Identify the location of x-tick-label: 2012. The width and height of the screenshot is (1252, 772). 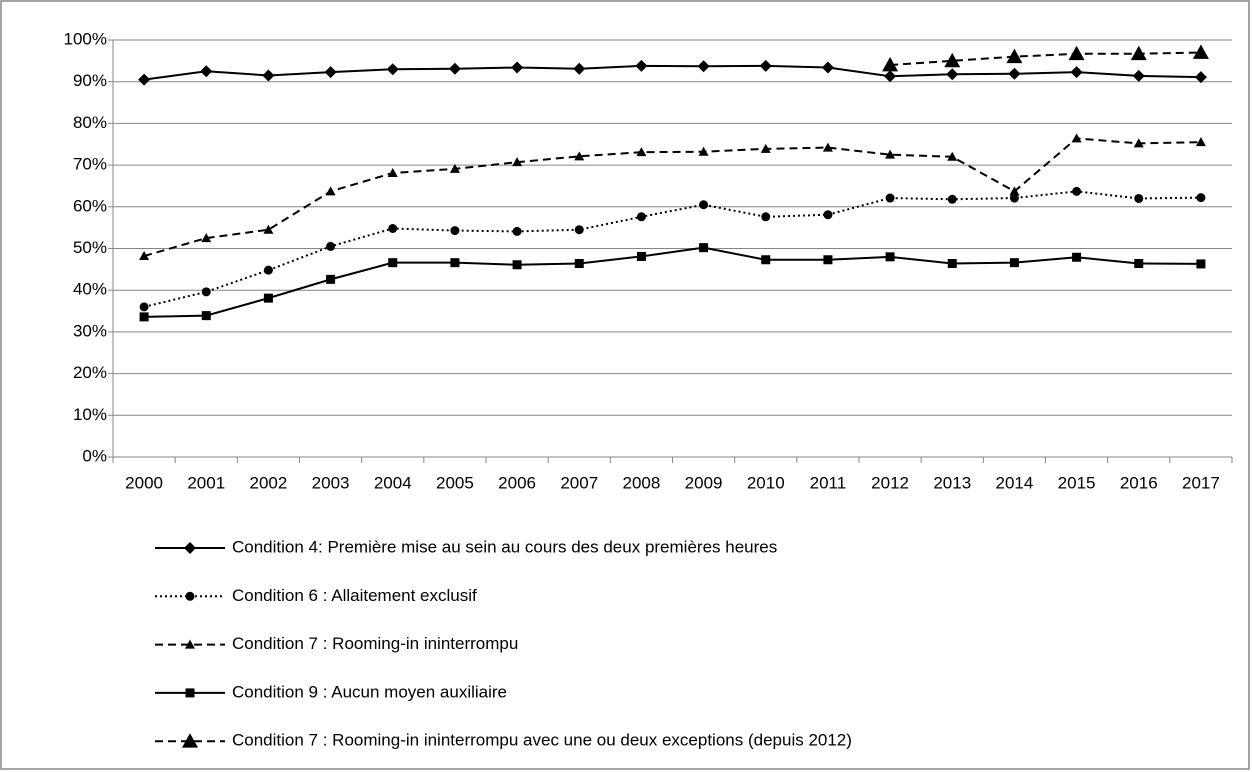
(890, 482).